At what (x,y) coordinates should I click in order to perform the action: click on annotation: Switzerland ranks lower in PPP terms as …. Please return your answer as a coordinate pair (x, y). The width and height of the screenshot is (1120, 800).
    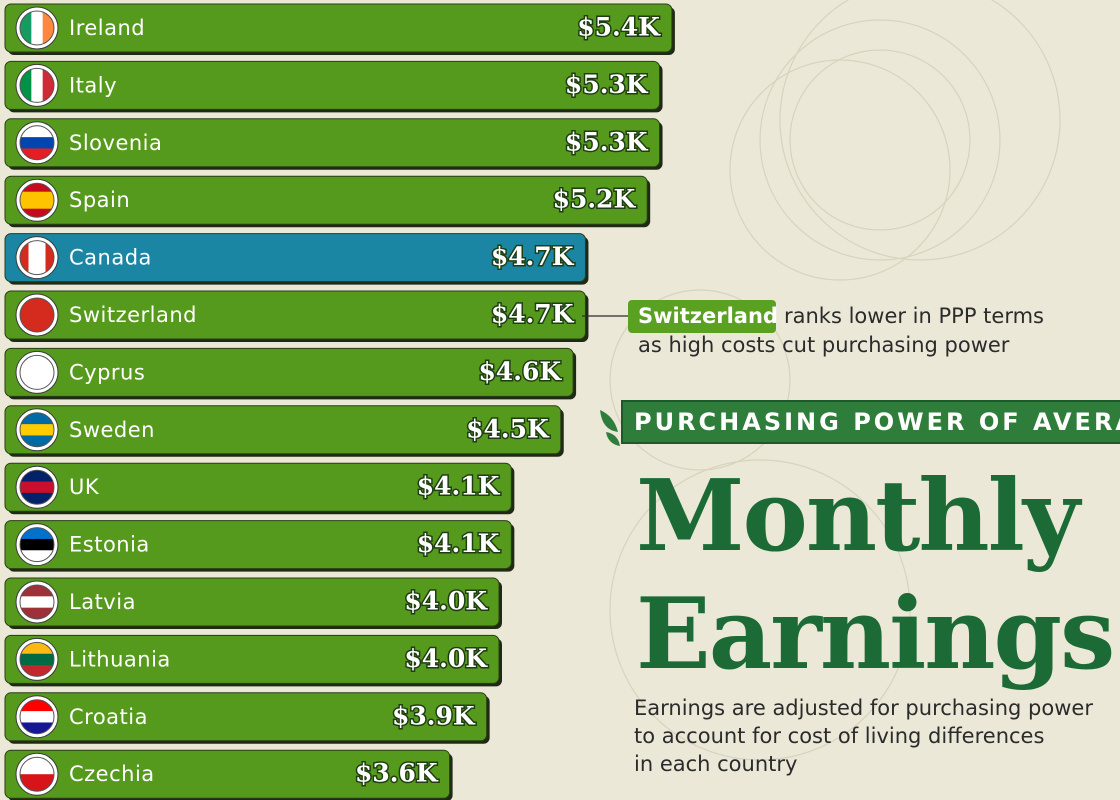
    Looking at the image, I should click on (813, 328).